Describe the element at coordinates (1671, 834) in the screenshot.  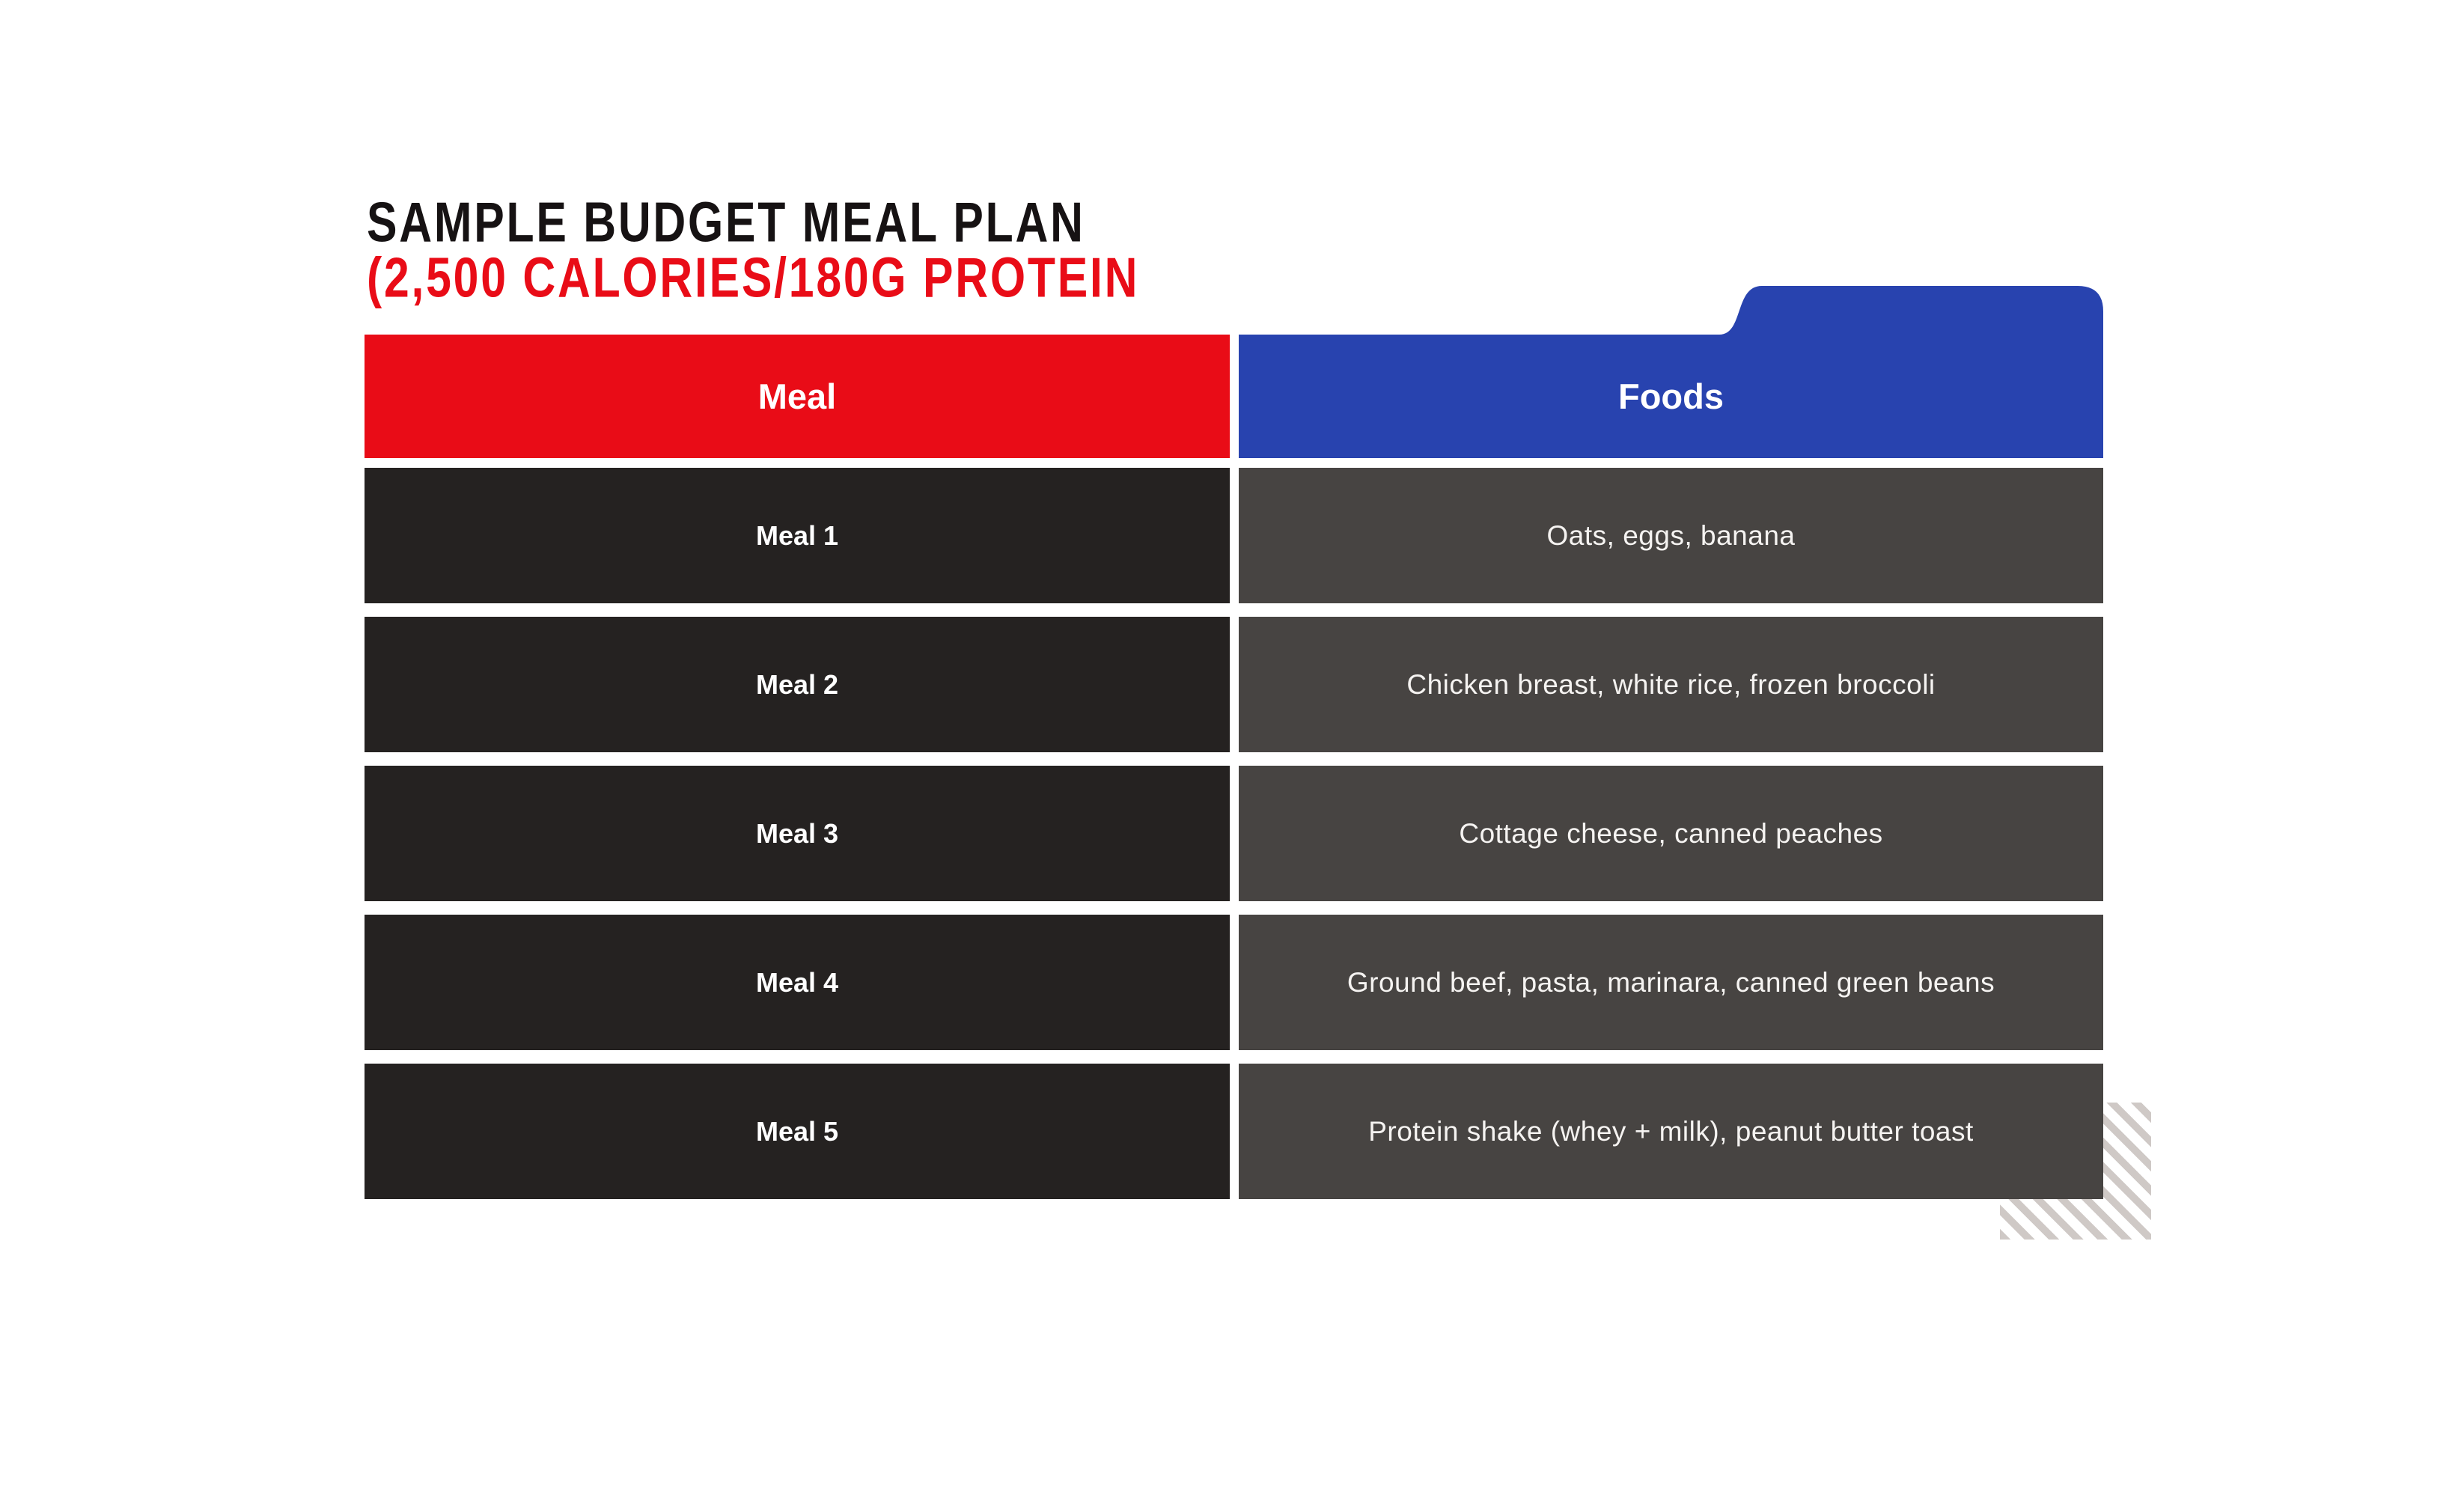
I see `foods-cell: Cottage cheese, canned peaches` at that location.